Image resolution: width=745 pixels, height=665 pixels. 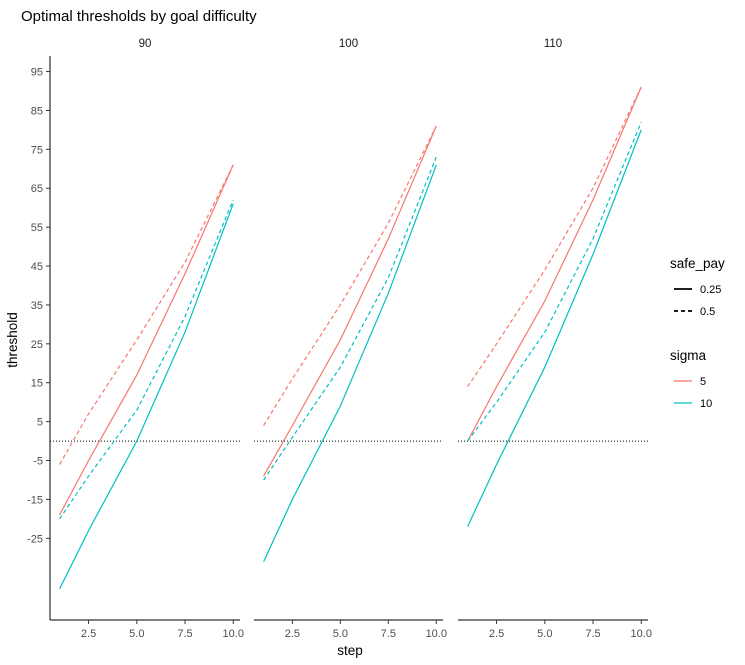 I want to click on y-tick-label: 95, so click(x=37, y=73).